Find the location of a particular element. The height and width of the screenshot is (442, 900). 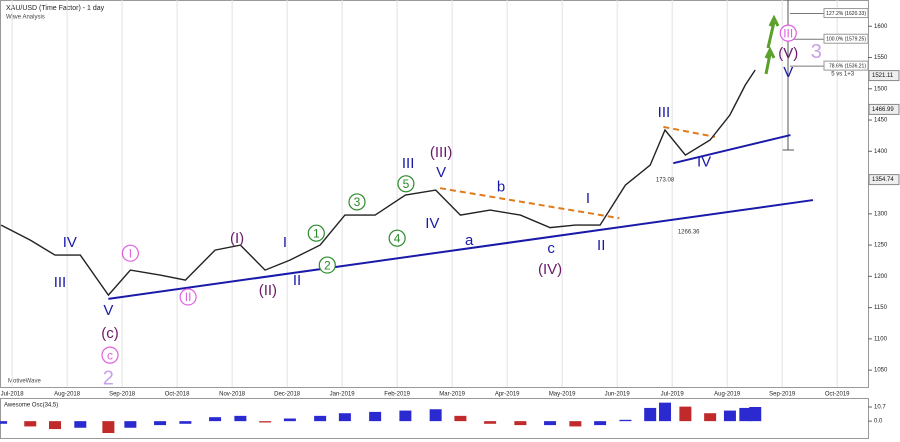

wave-label: (IV) is located at coordinates (550, 269).